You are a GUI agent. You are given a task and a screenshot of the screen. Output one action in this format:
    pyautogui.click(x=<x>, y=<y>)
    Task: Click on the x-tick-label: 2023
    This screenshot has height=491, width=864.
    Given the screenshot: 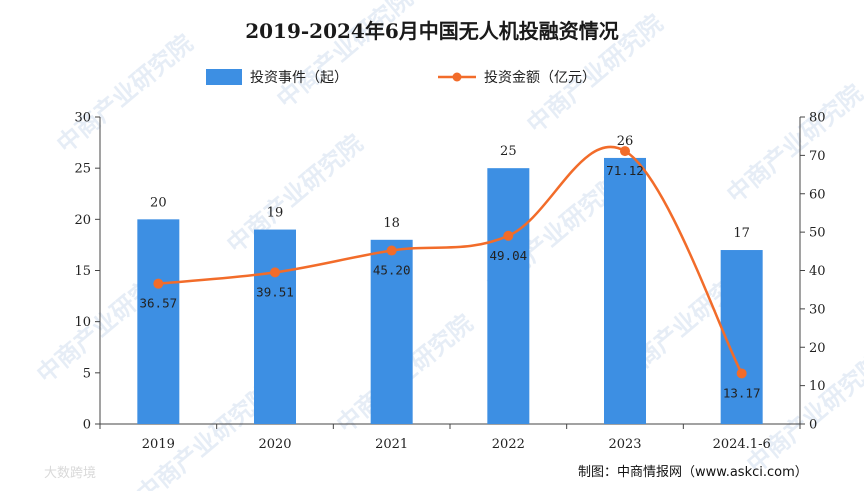 What is the action you would take?
    pyautogui.click(x=624, y=444)
    